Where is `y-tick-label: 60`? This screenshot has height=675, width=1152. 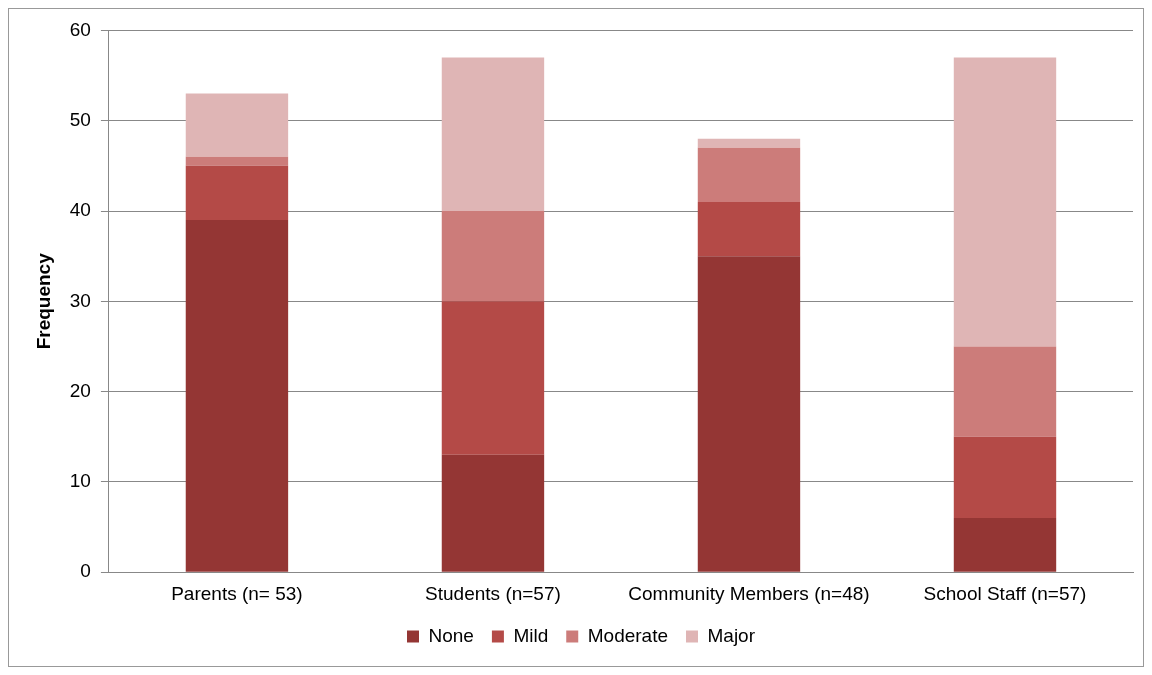 y-tick-label: 60 is located at coordinates (80, 29).